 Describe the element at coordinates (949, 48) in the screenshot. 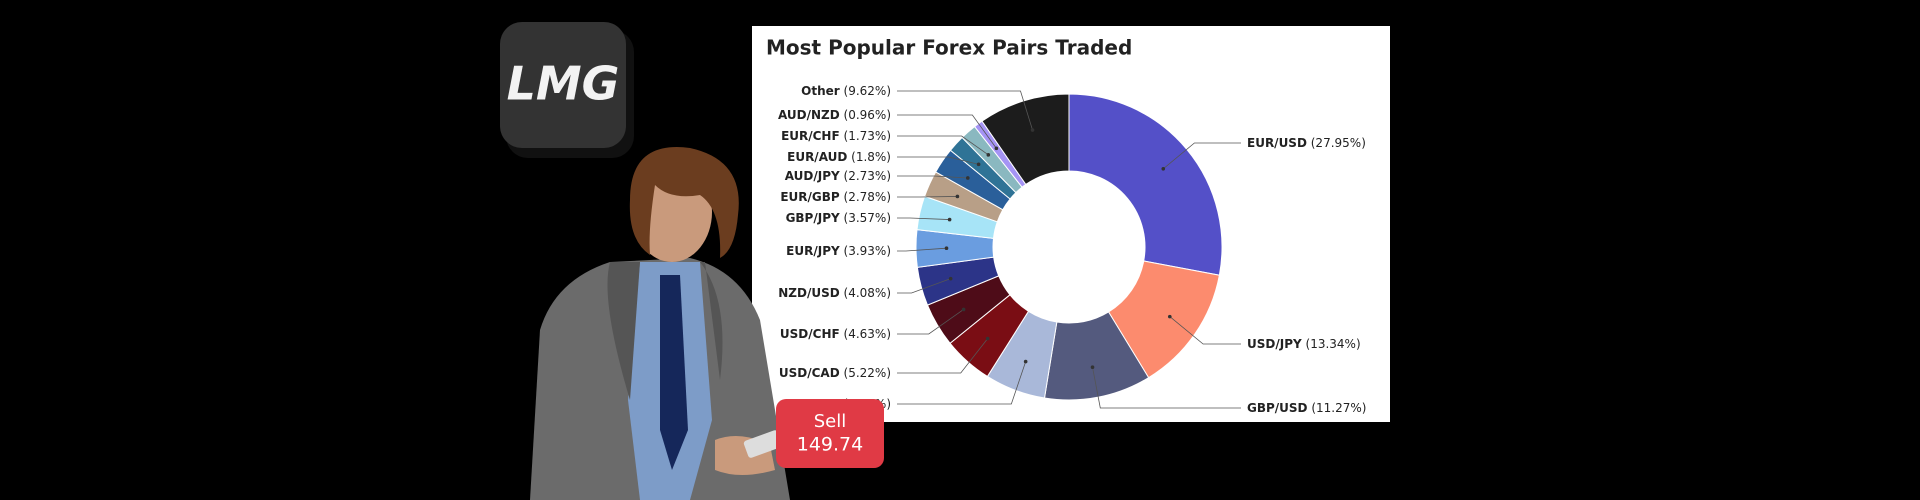

I see `chart-title: Most Popular Forex Pairs Traded` at that location.